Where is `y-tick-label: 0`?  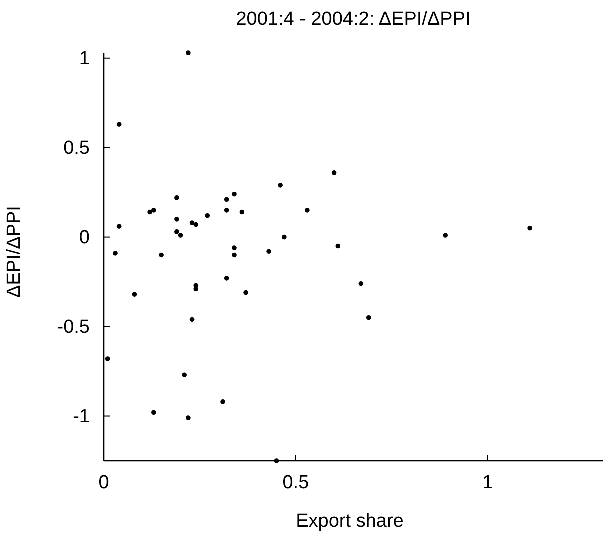
y-tick-label: 0 is located at coordinates (84, 237).